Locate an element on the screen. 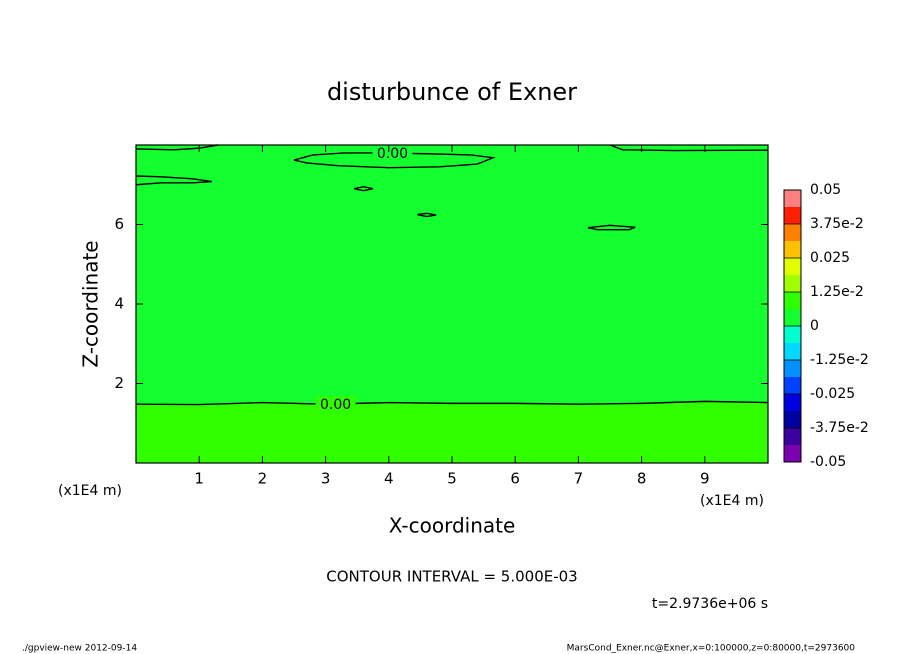 Image resolution: width=904 pixels, height=654 pixels. colorbar-tick-label: 0.05 is located at coordinates (825, 190).